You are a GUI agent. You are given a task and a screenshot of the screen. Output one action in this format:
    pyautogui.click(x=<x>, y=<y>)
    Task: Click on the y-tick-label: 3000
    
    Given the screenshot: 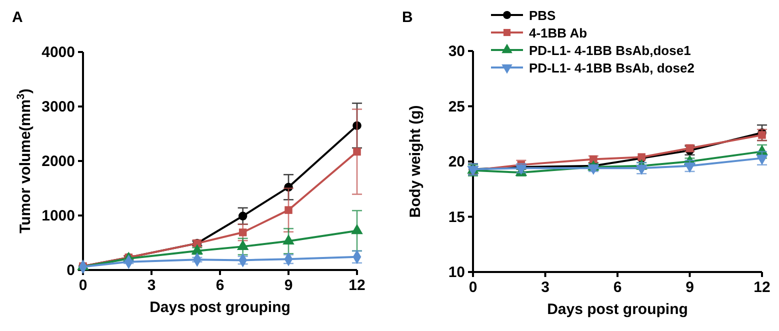 What is the action you would take?
    pyautogui.click(x=58, y=107)
    